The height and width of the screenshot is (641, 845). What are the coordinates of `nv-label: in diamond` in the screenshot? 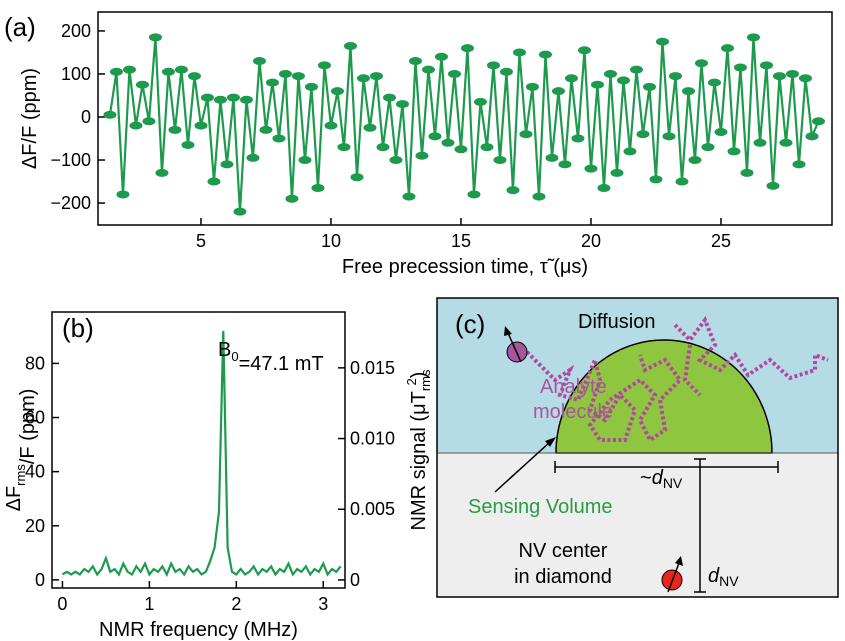 It's located at (563, 577).